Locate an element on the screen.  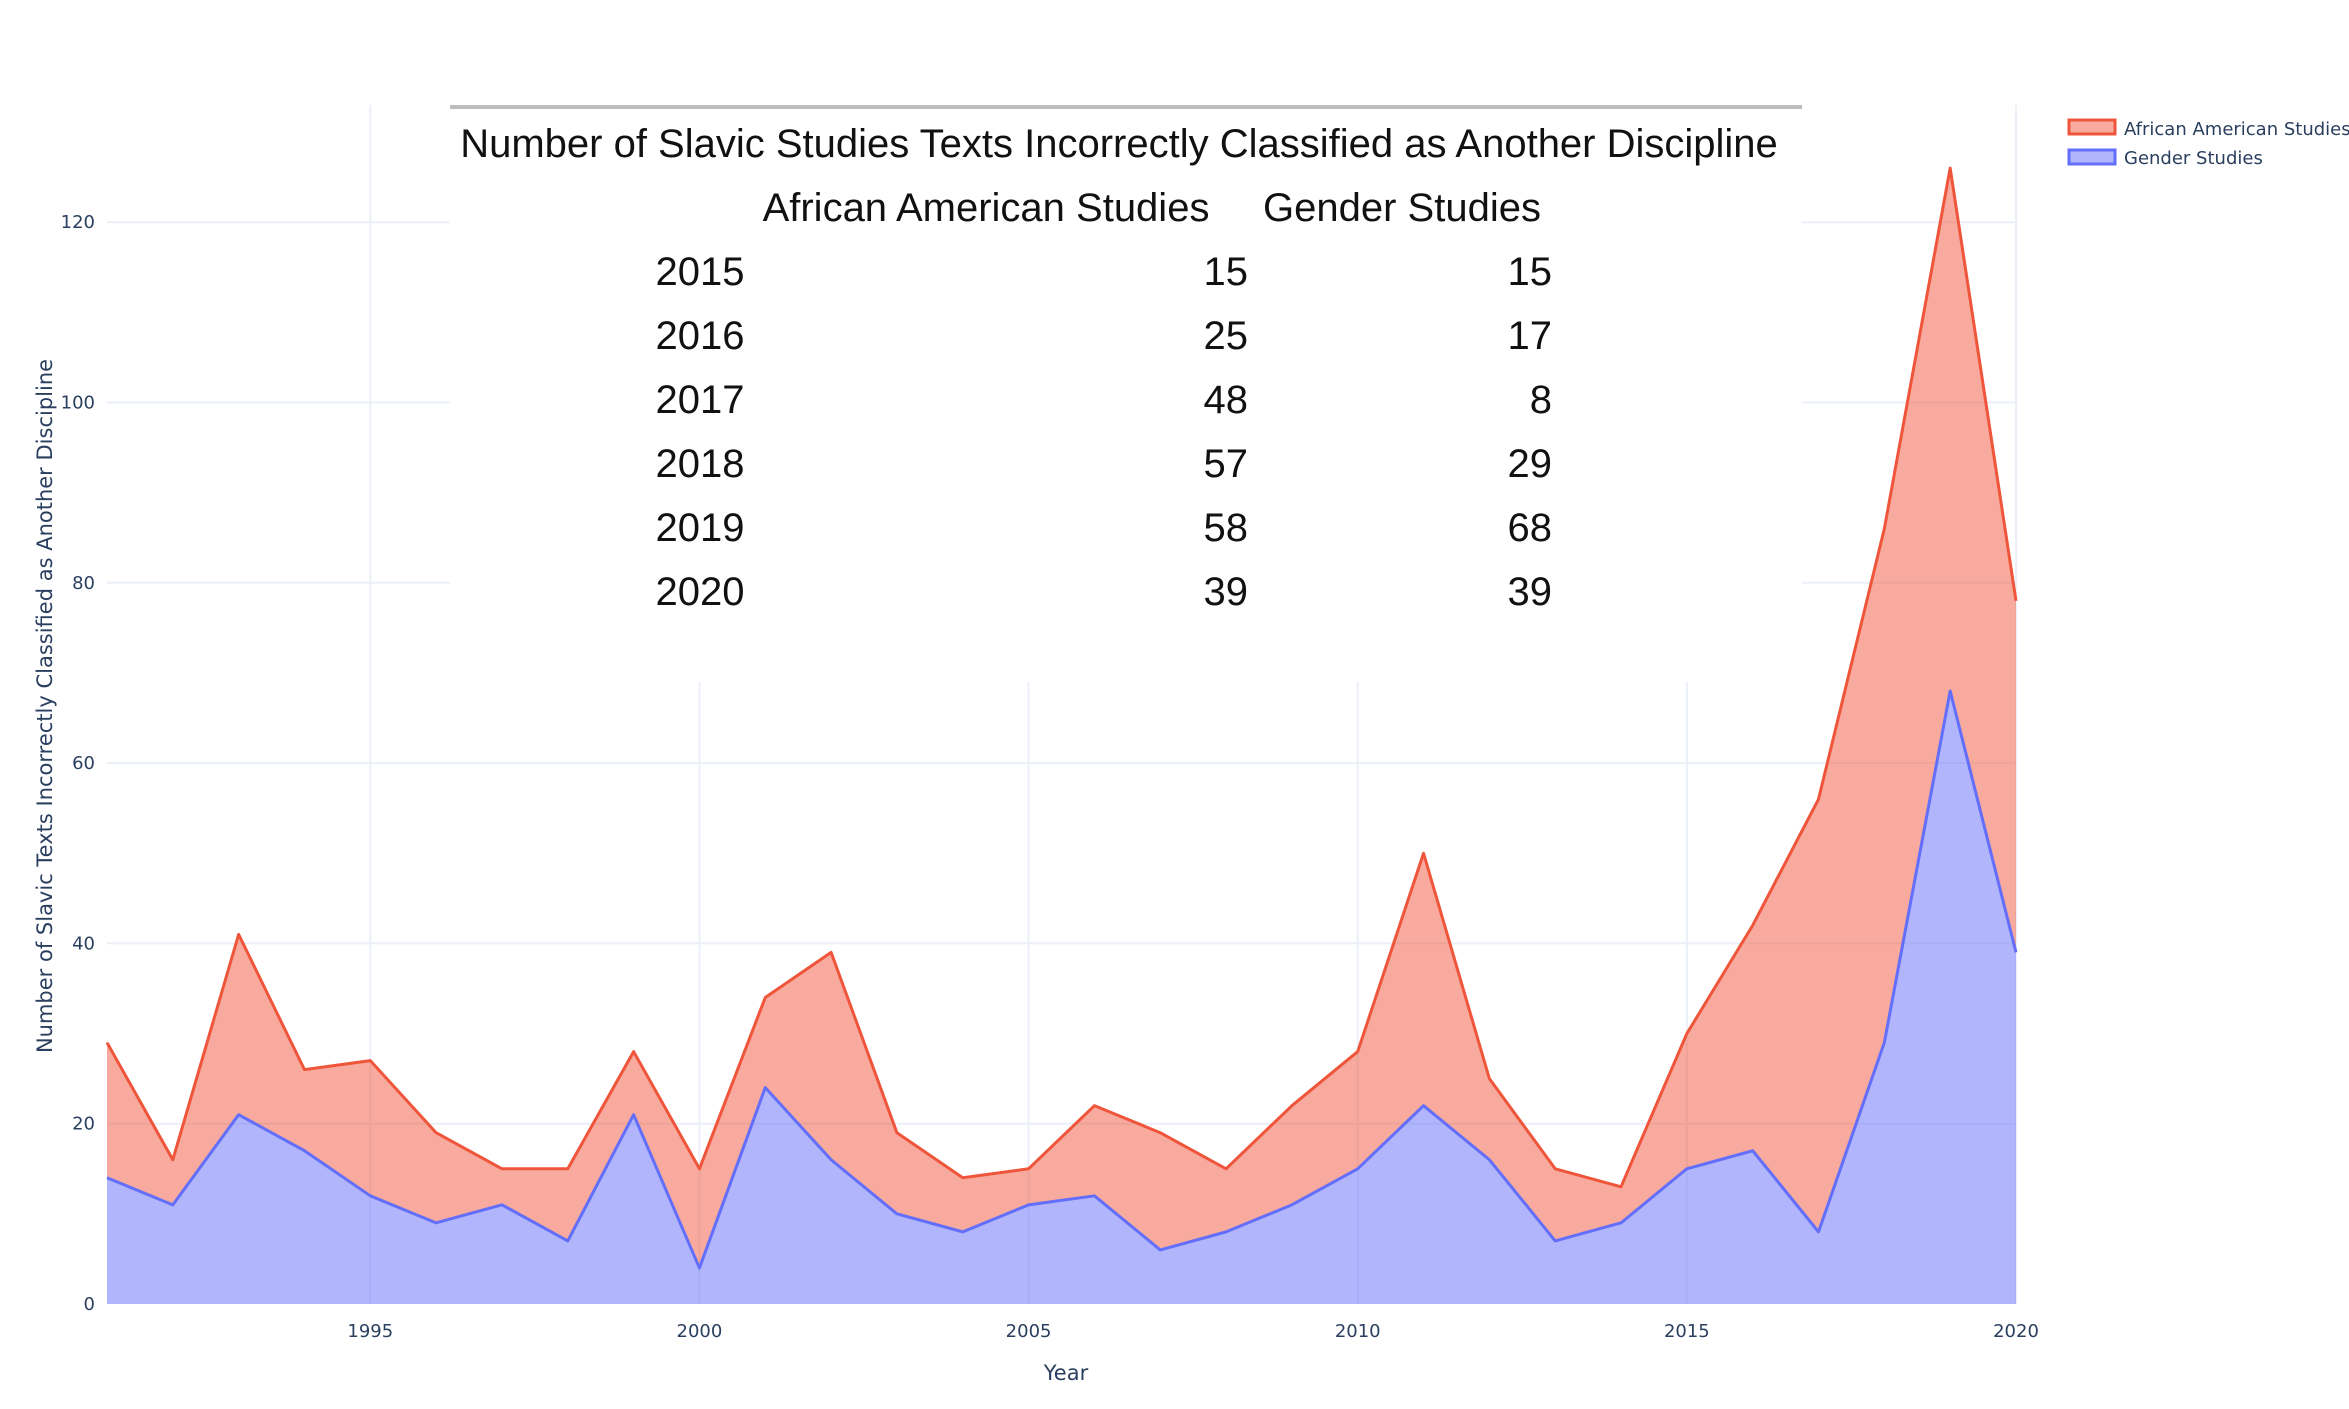
x-tick-label: 2010 is located at coordinates (1358, 1331).